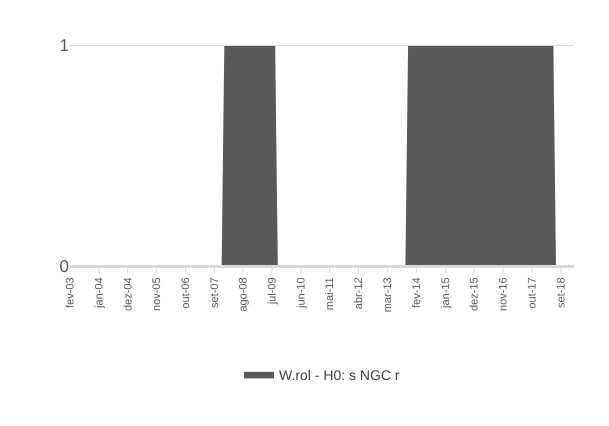 The width and height of the screenshot is (609, 426). Describe the element at coordinates (64, 45) in the screenshot. I see `y-tick-label: 1` at that location.